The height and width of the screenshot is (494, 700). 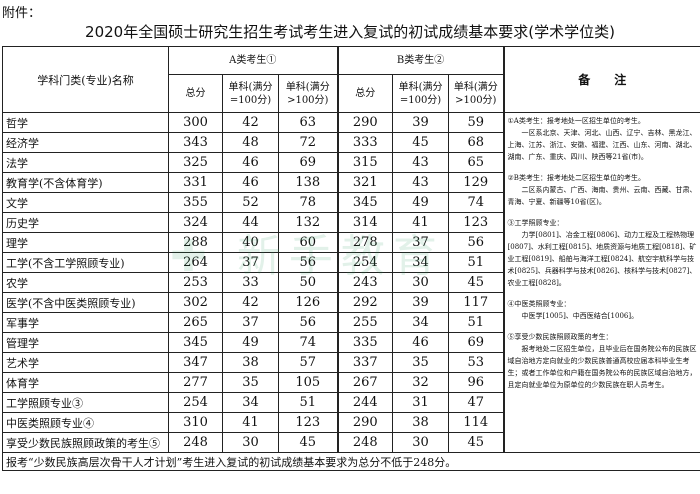 What do you see at coordinates (195, 93) in the screenshot?
I see `a-total-header: 总分` at bounding box center [195, 93].